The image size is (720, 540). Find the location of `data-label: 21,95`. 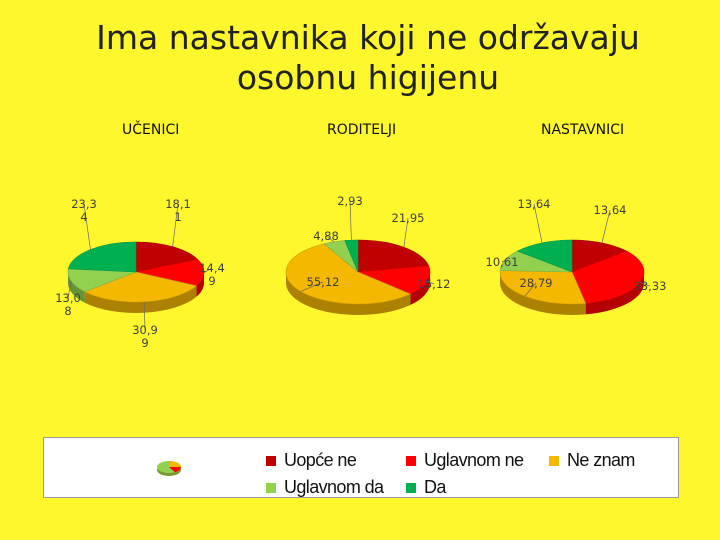

data-label: 21,95 is located at coordinates (408, 218).